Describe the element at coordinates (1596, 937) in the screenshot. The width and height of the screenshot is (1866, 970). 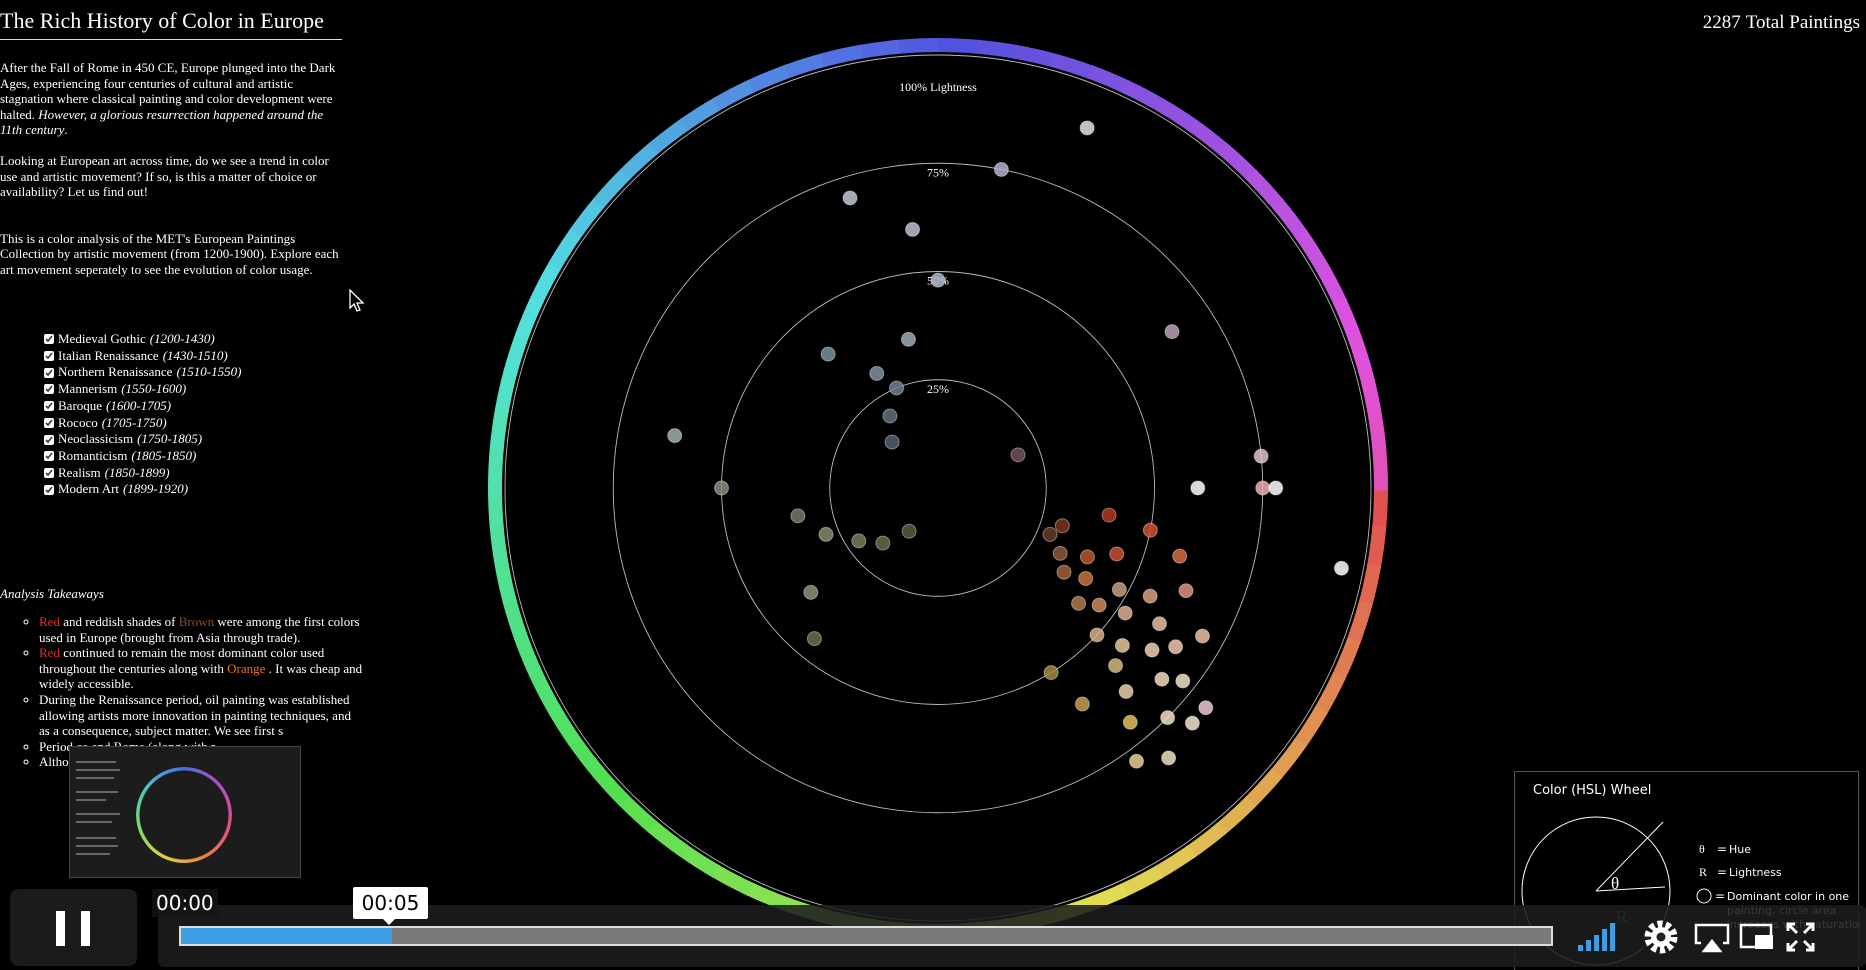
I see `quality-button` at that location.